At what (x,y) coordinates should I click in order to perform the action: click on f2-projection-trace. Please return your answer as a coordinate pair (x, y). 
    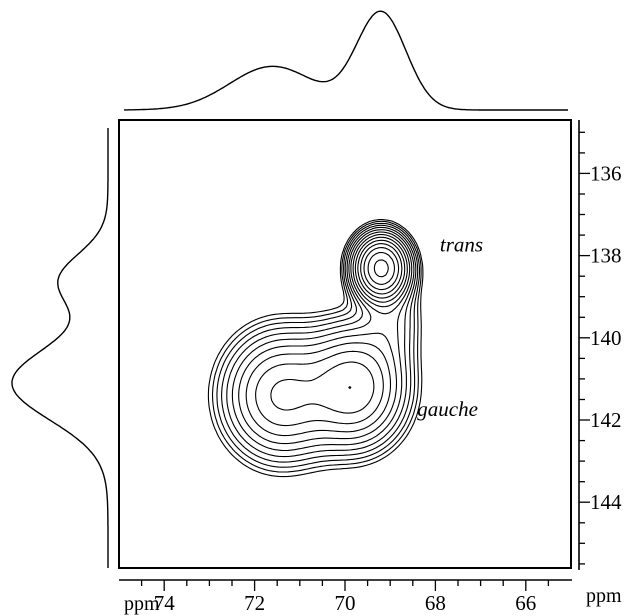
    Looking at the image, I should click on (346, 60).